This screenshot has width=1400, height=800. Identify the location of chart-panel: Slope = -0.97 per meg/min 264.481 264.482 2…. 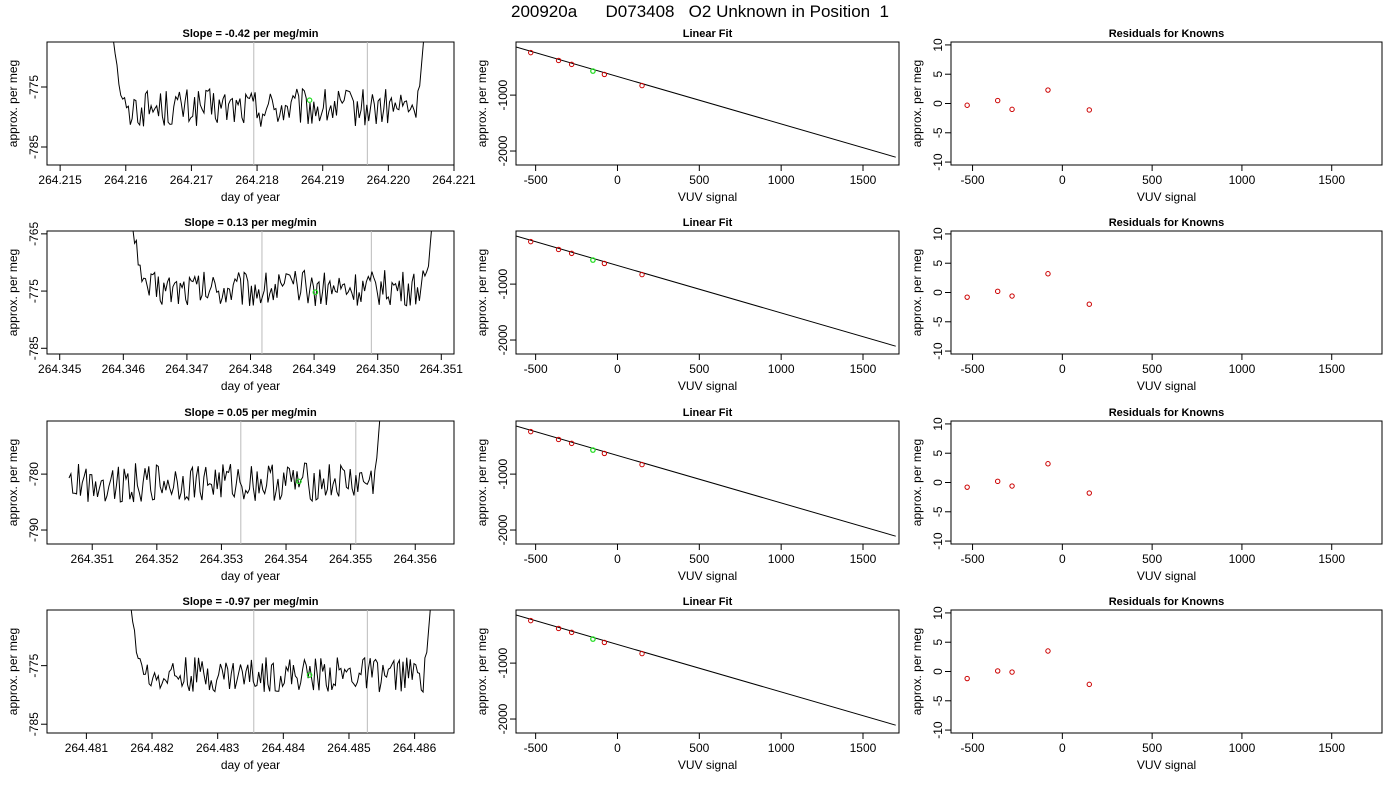
(230, 684).